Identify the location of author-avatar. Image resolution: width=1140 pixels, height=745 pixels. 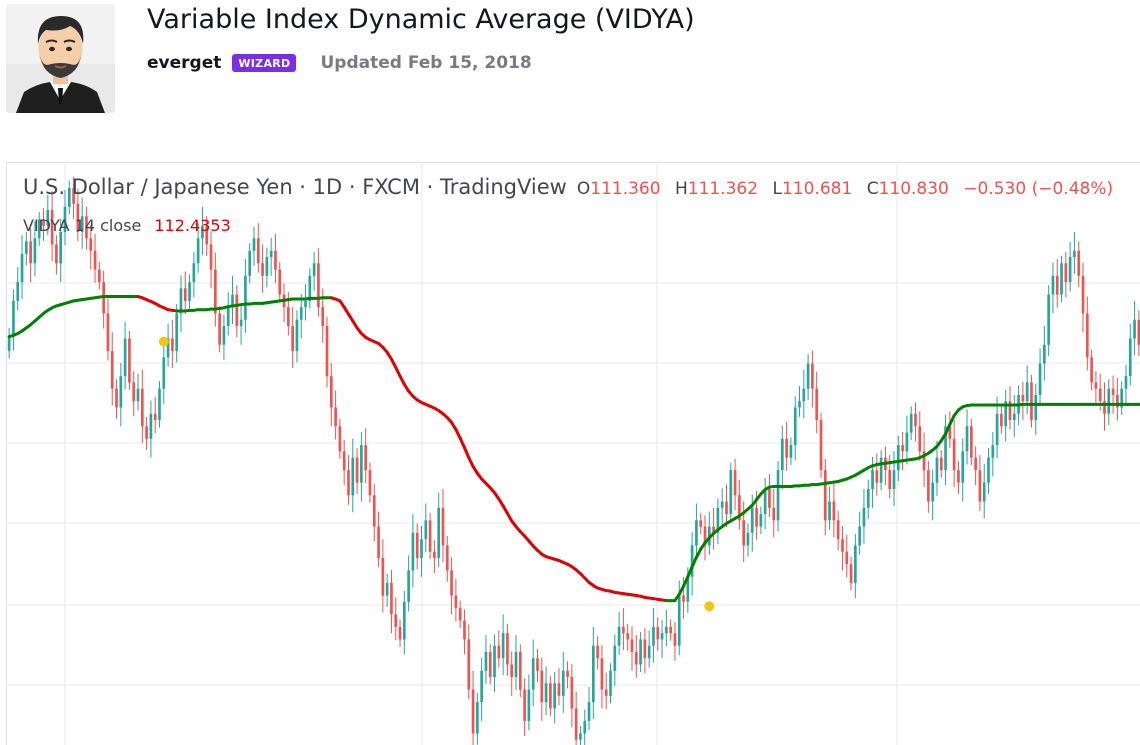
(60, 58).